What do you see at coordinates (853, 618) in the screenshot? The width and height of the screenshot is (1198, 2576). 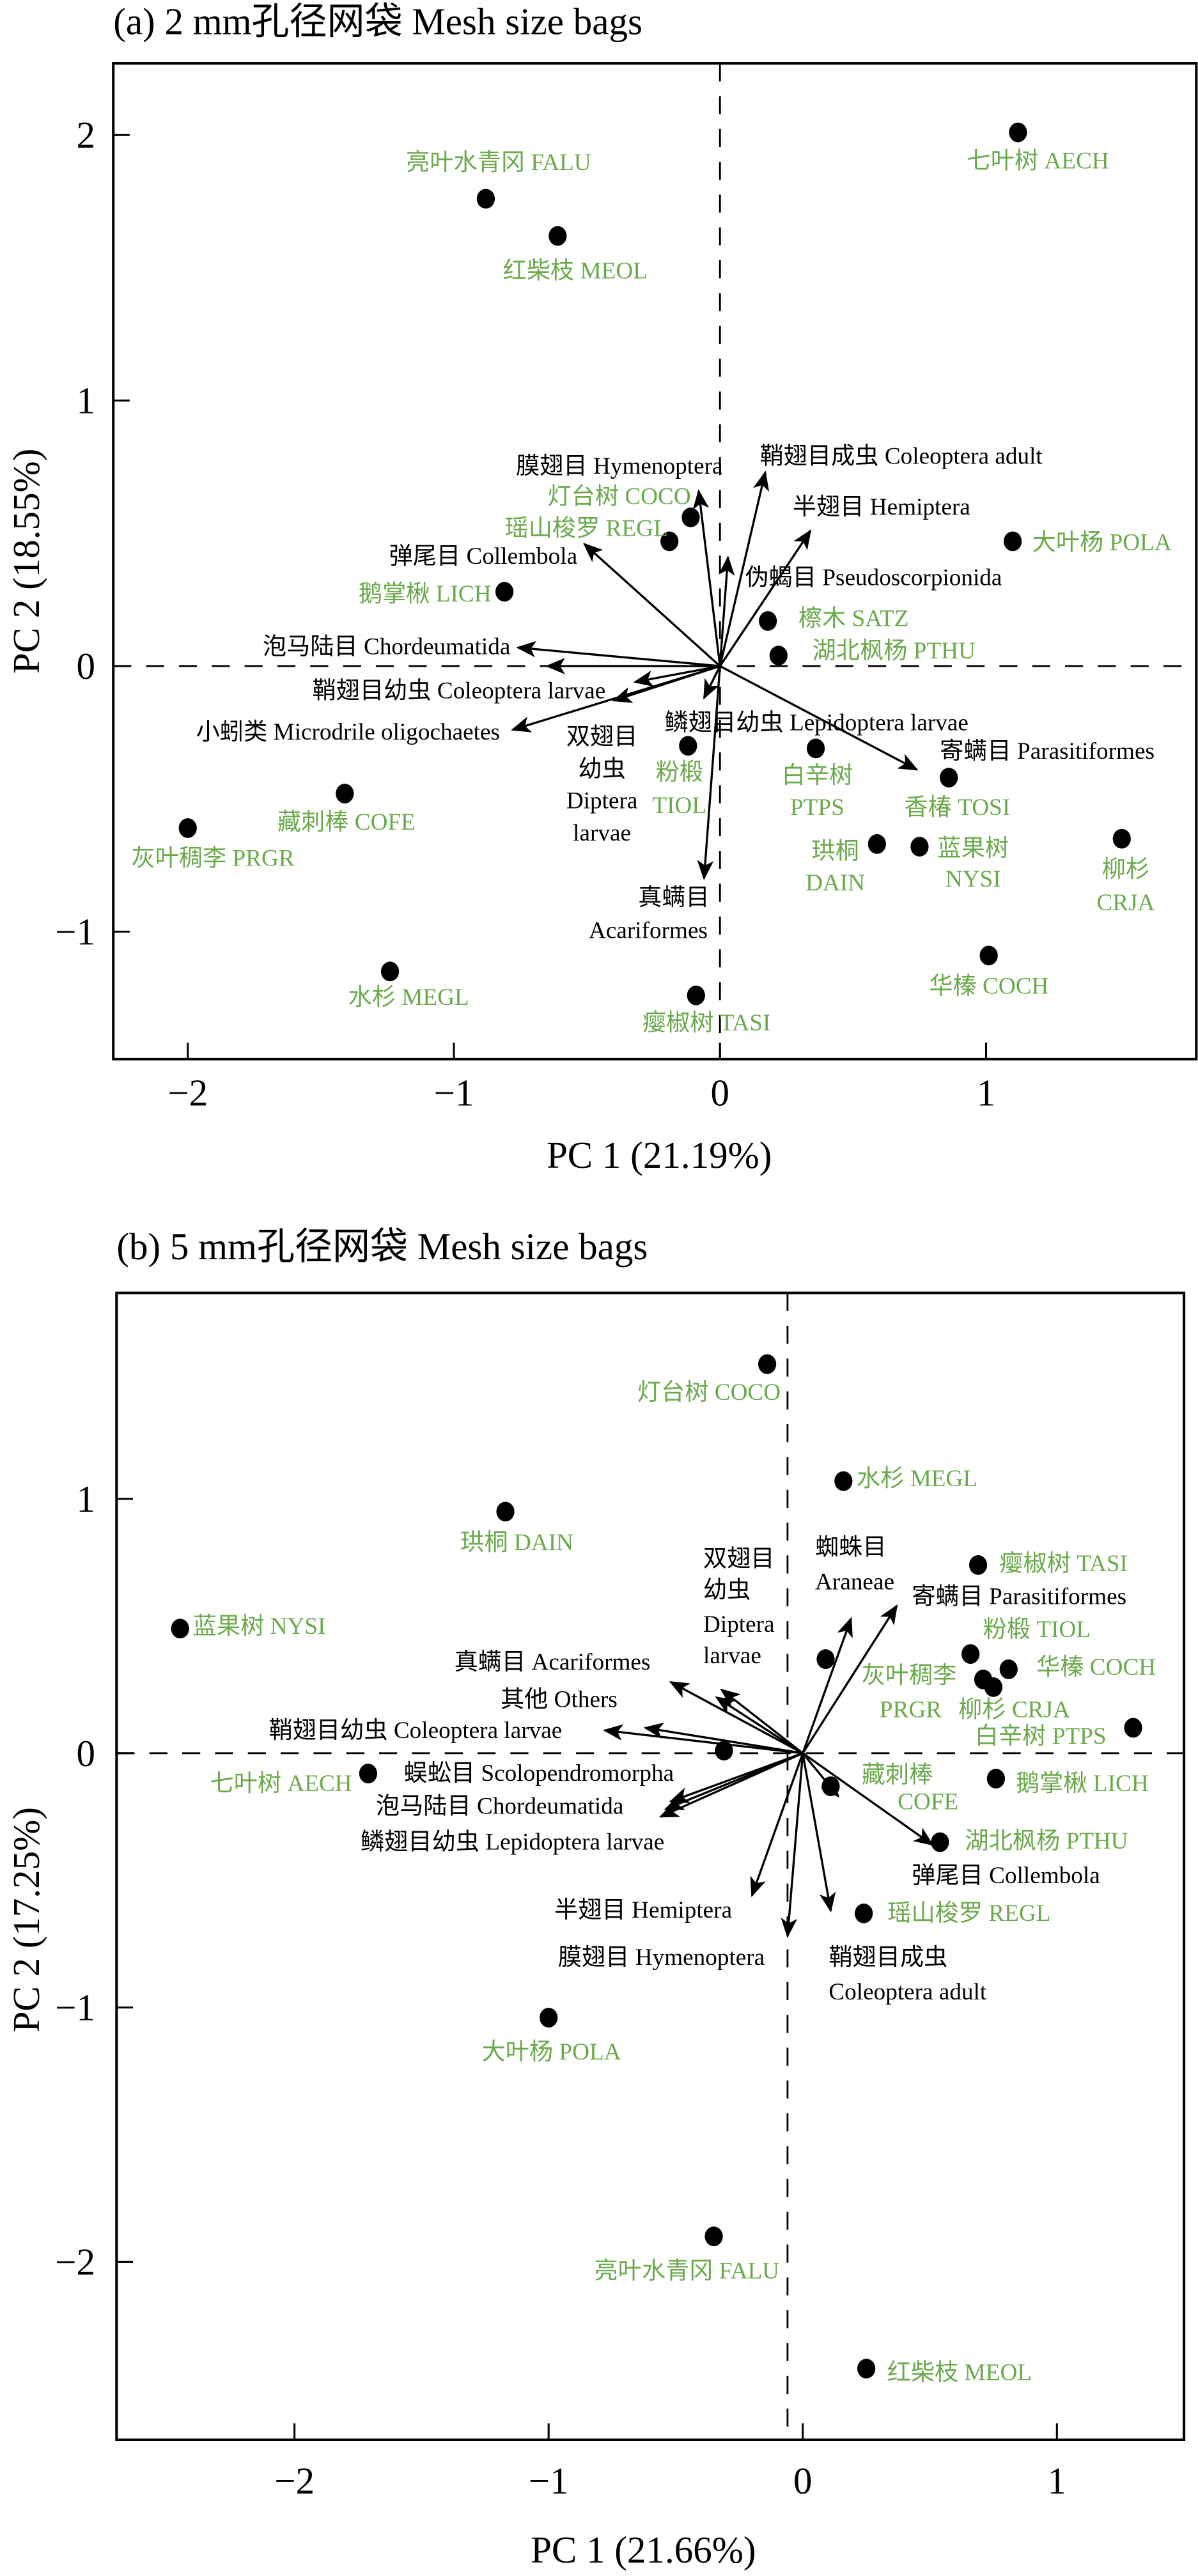 I see `site-label: 檫木 SATZ` at bounding box center [853, 618].